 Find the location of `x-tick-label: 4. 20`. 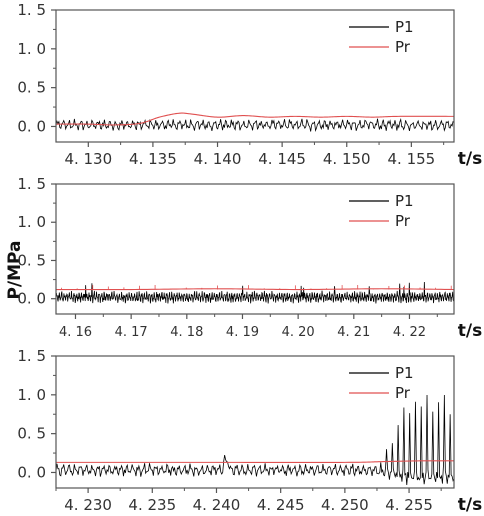

x-tick-label: 4. 20 is located at coordinates (298, 332).